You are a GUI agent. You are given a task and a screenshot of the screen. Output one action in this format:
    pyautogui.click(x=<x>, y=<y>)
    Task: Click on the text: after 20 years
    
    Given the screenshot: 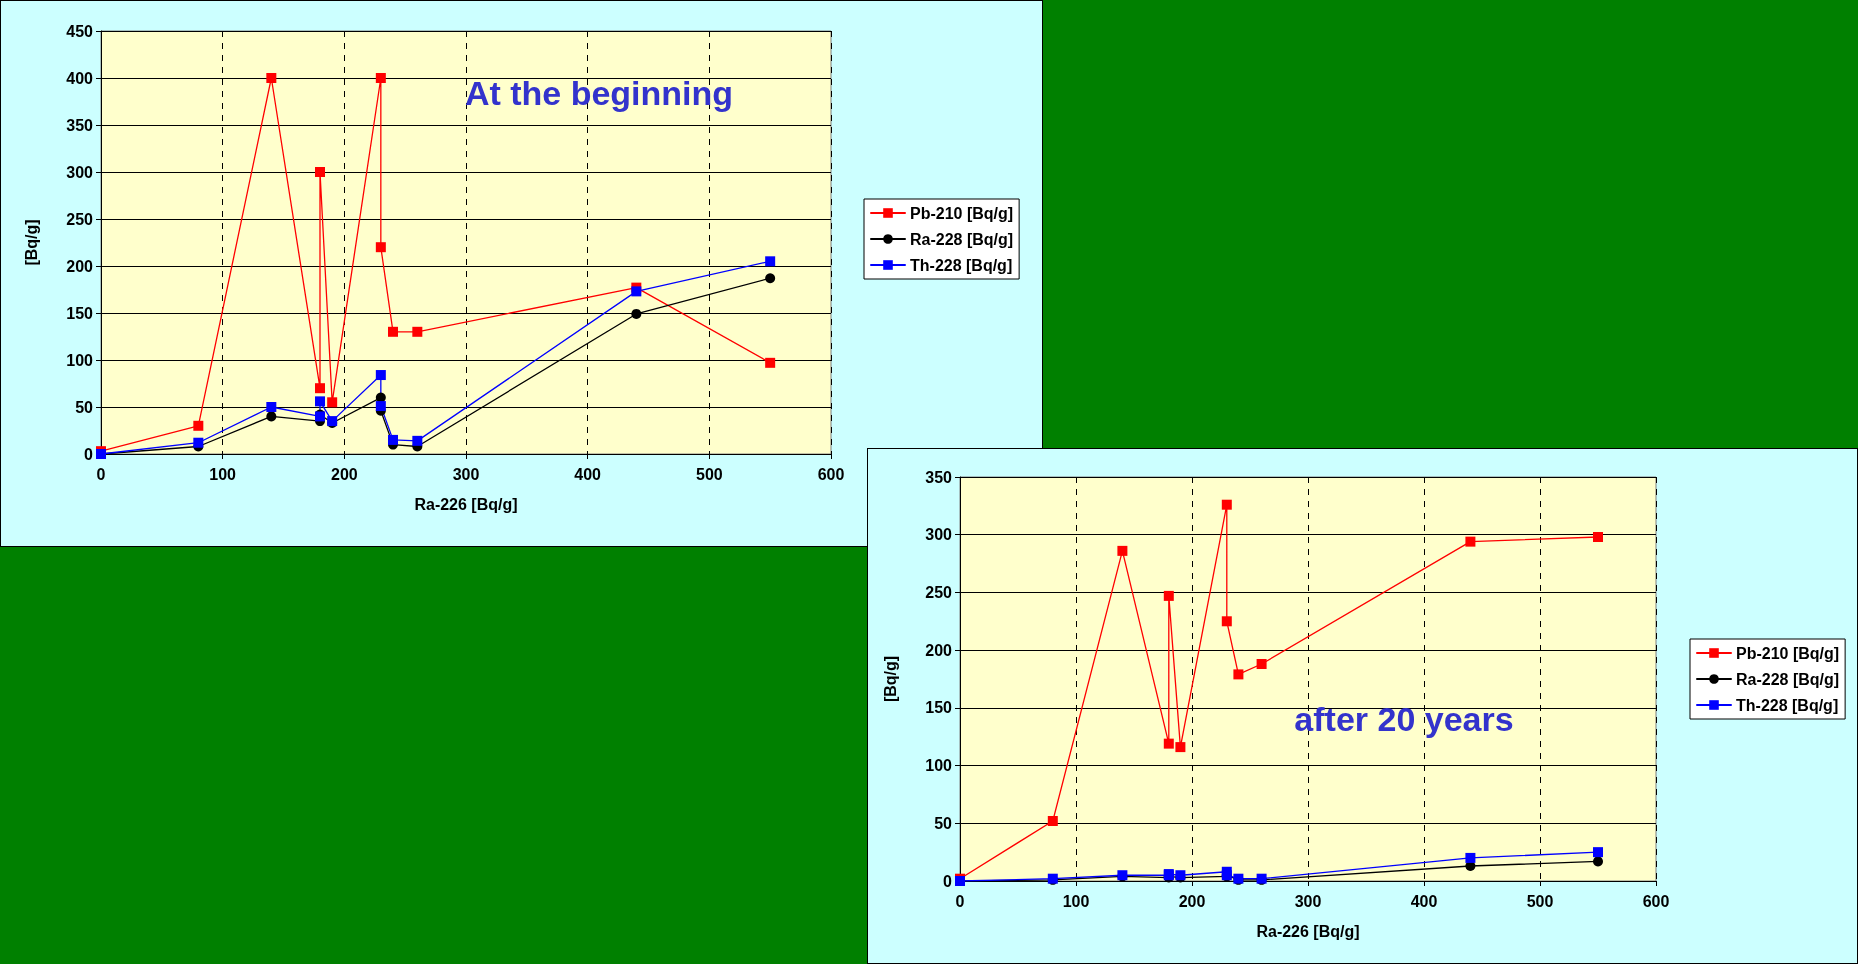 What is the action you would take?
    pyautogui.click(x=1404, y=719)
    